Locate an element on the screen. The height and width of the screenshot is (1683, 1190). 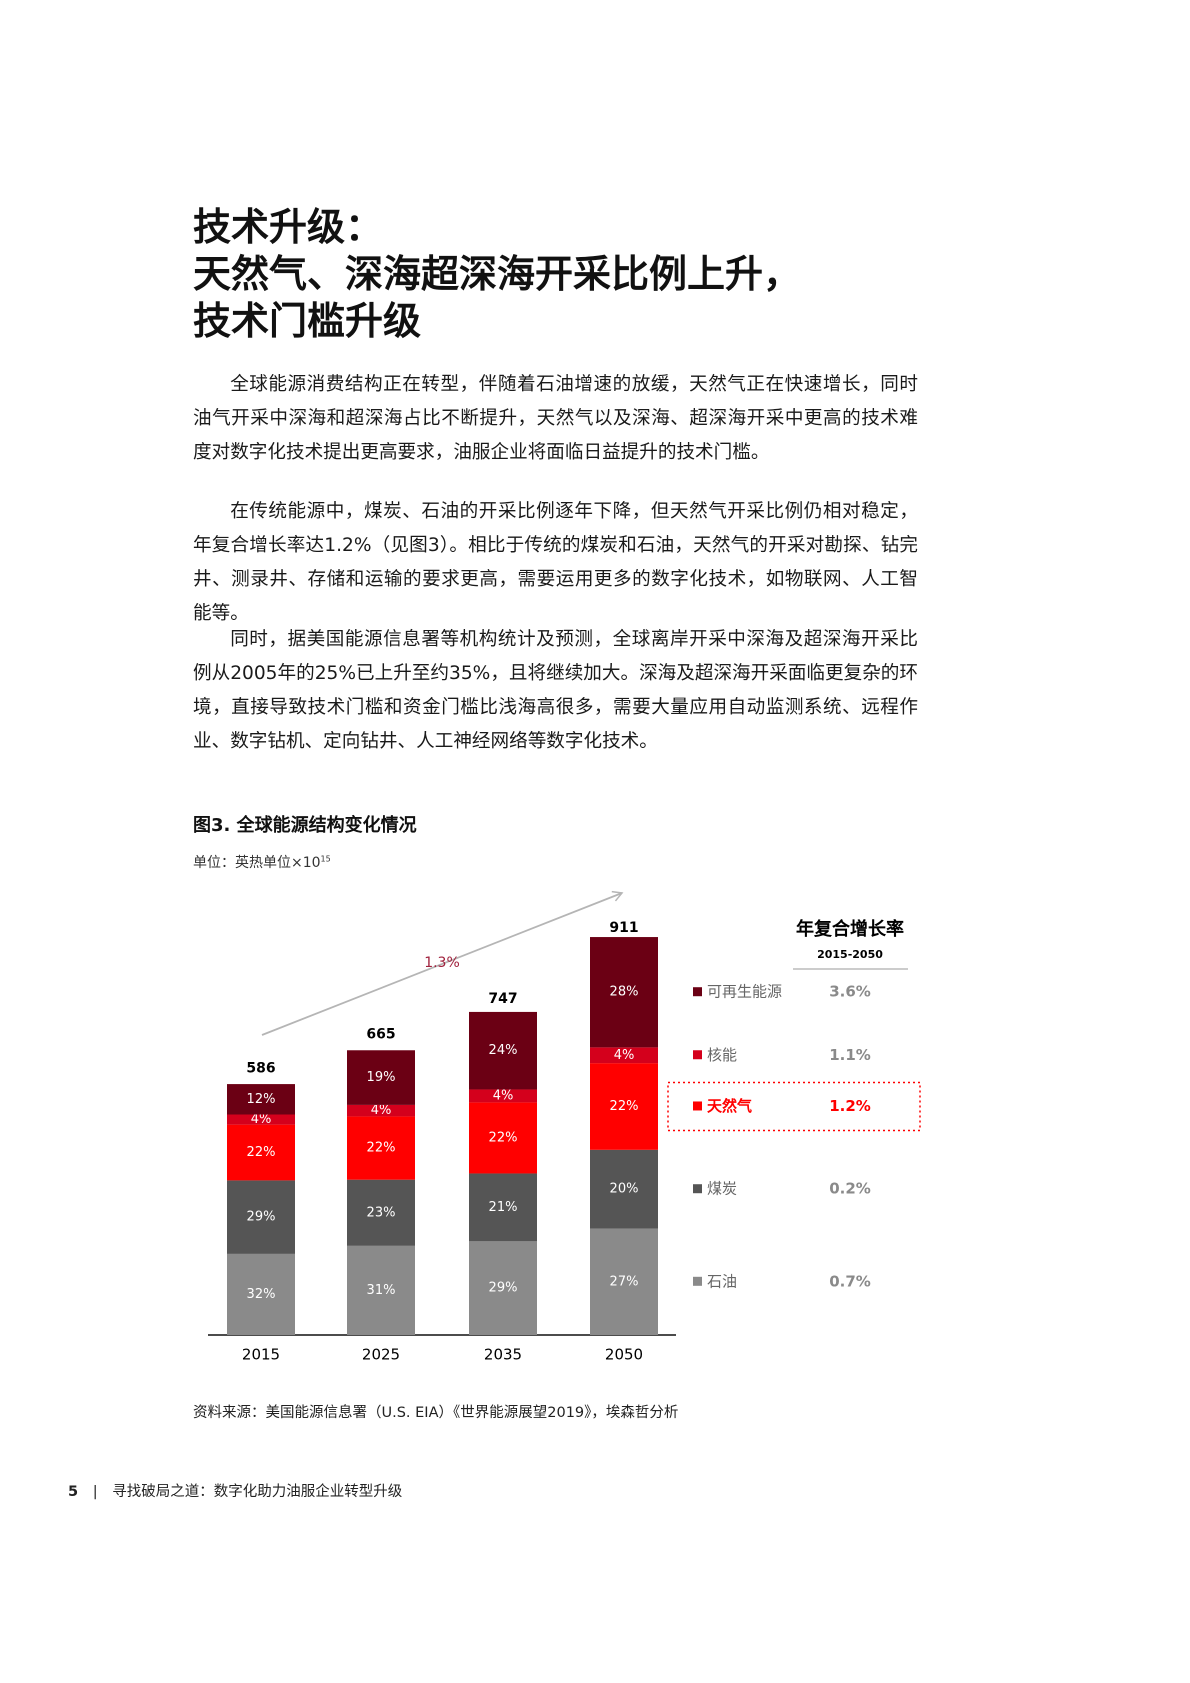
x-tick-label: 2050 is located at coordinates (624, 1355).